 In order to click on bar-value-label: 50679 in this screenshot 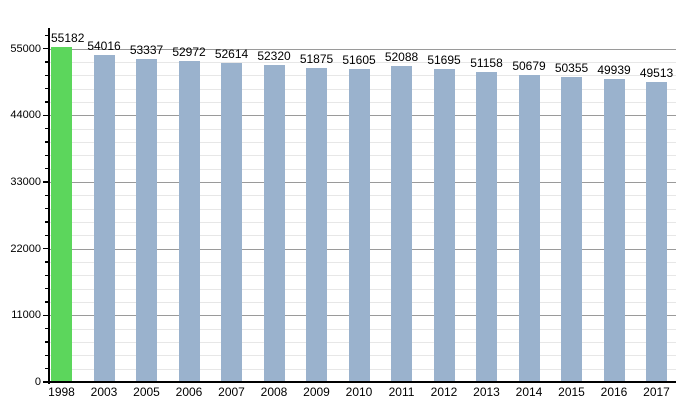, I will do `click(529, 65)`.